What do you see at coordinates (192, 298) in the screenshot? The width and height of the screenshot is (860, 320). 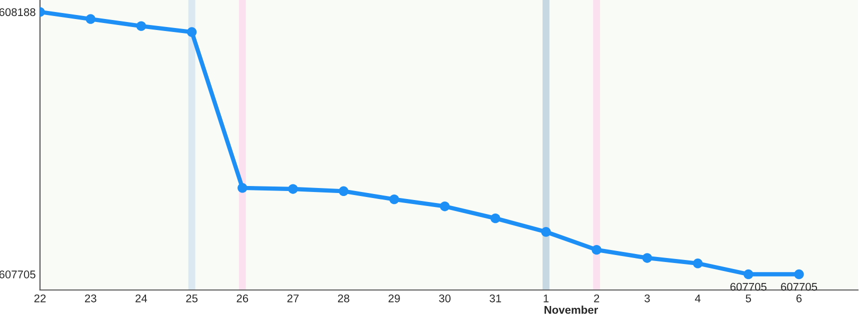 I see `x-tick-label: 25` at bounding box center [192, 298].